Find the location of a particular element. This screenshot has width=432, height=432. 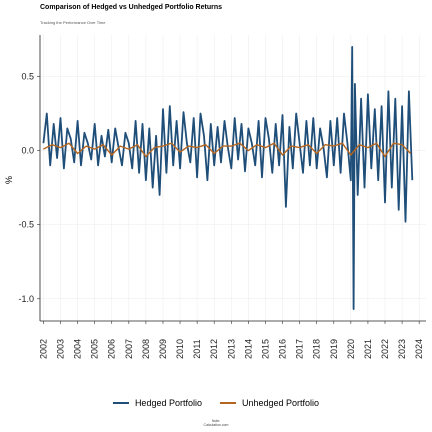

y-tick-label-2: -0.5 is located at coordinates (26, 225).